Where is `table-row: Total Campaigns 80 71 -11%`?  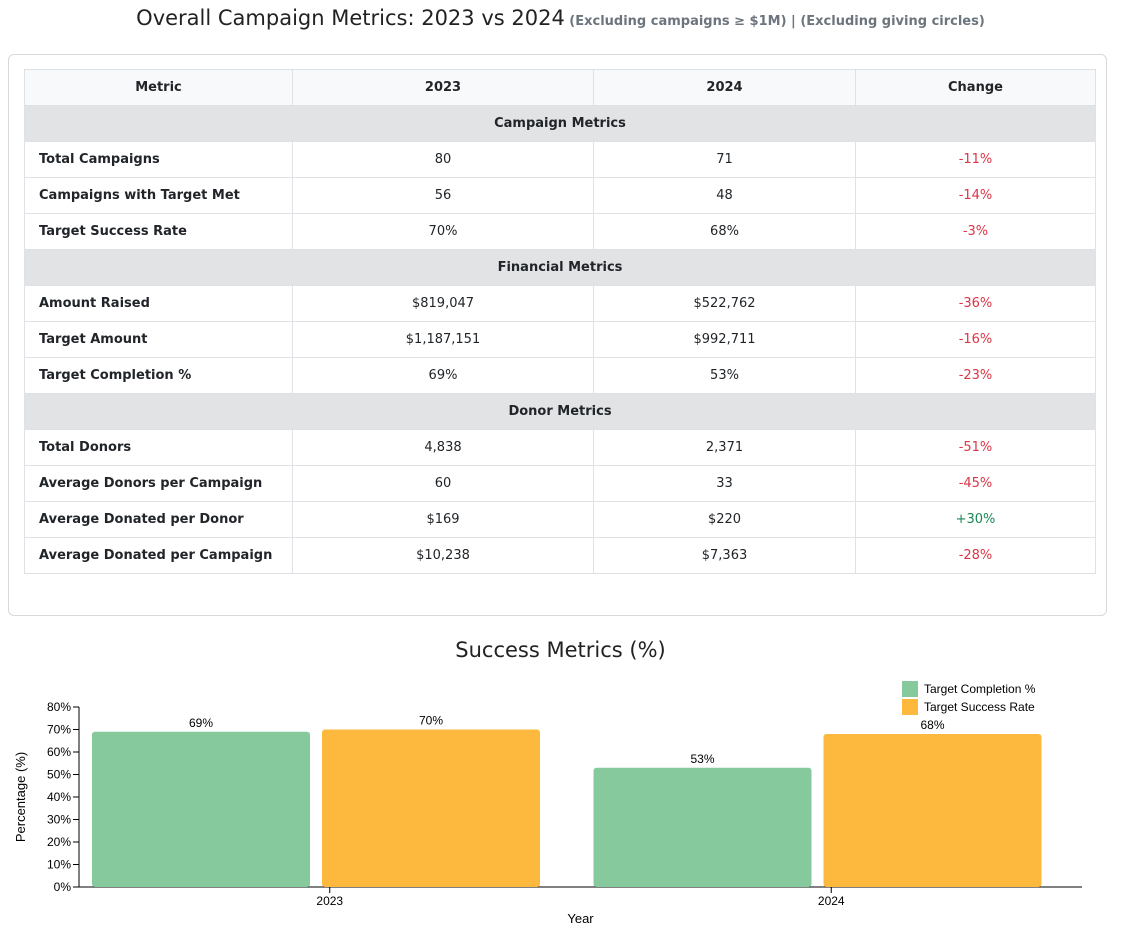
table-row: Total Campaigns 80 71 -11% is located at coordinates (560, 159).